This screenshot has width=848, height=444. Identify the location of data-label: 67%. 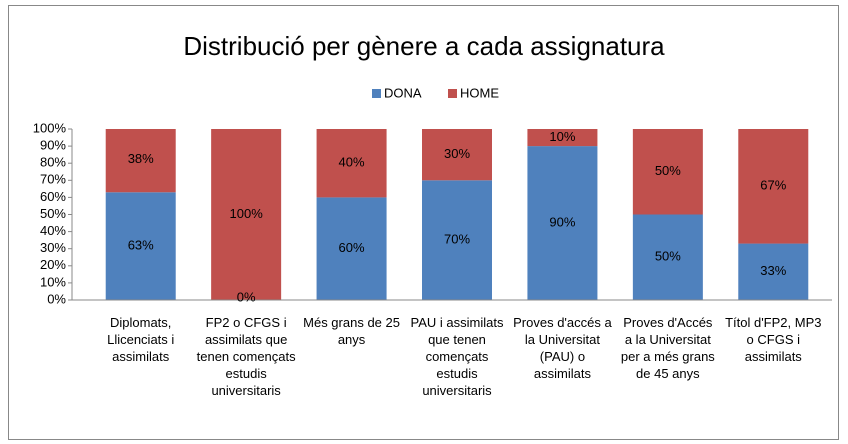
(773, 185).